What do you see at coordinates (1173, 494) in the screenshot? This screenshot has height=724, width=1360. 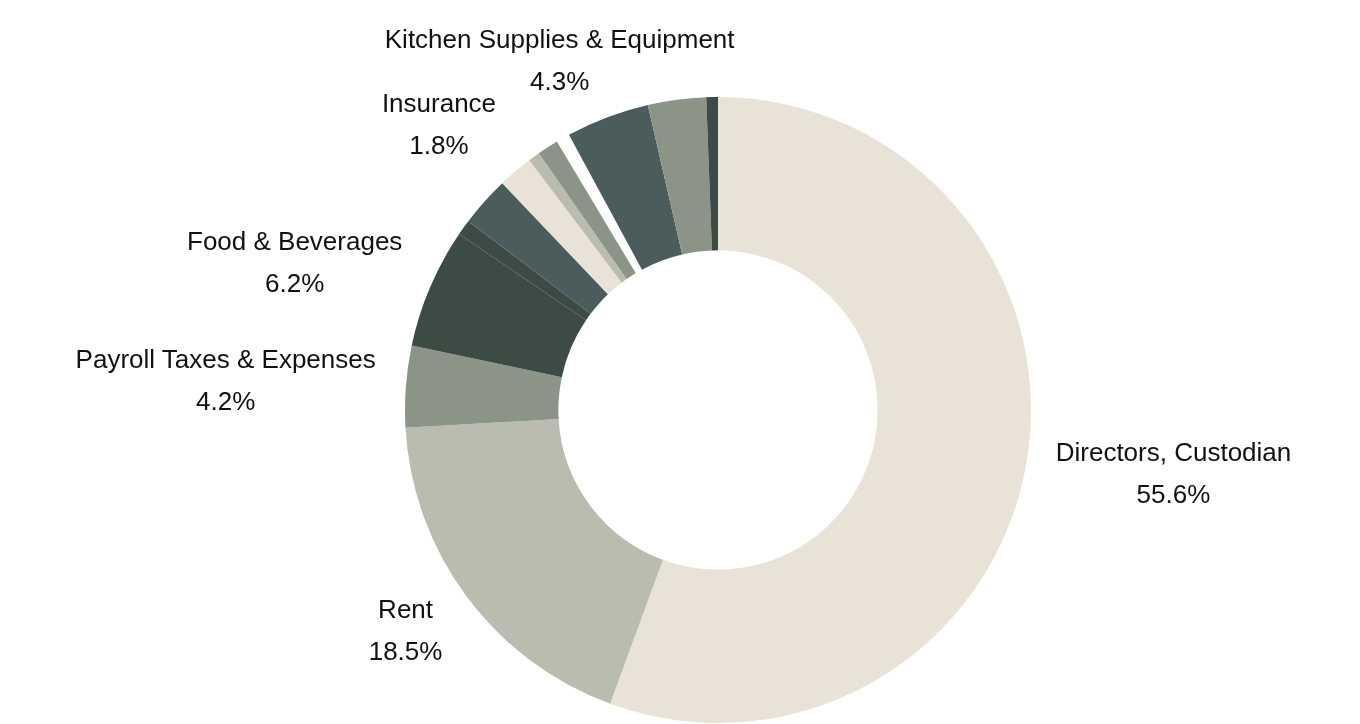 I see `data-label: 55.6%` at bounding box center [1173, 494].